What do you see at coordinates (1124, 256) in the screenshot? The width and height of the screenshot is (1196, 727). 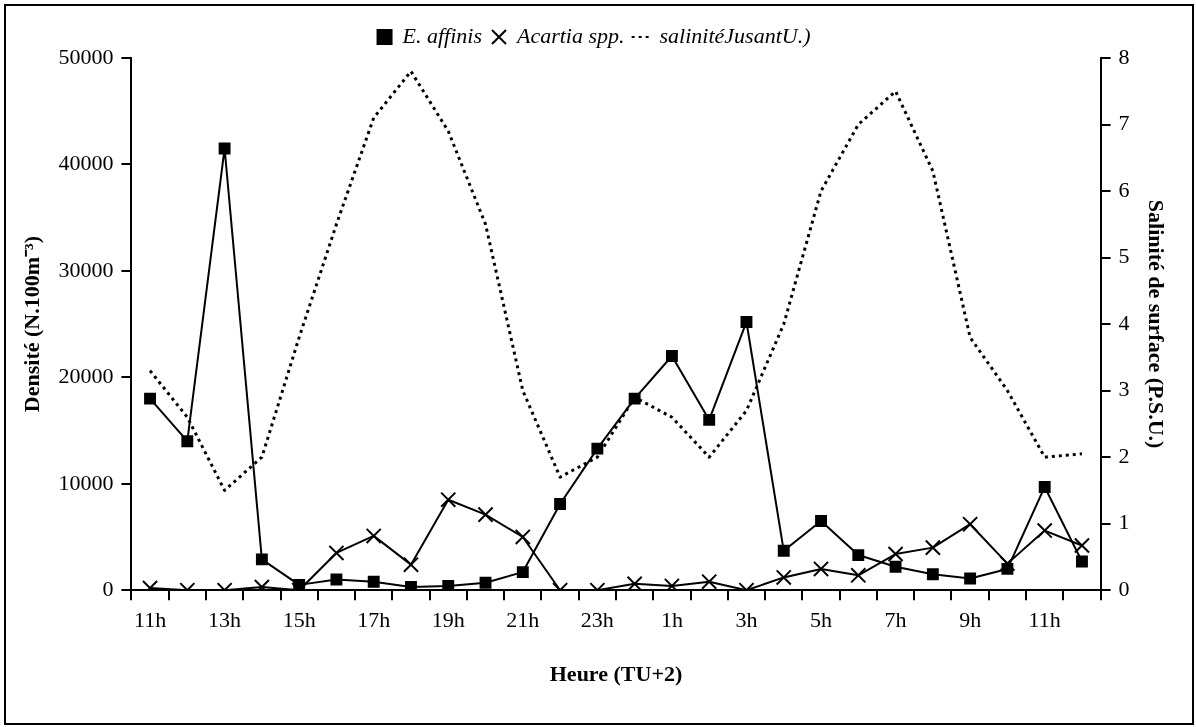 I see `y2-tick-label: 5` at bounding box center [1124, 256].